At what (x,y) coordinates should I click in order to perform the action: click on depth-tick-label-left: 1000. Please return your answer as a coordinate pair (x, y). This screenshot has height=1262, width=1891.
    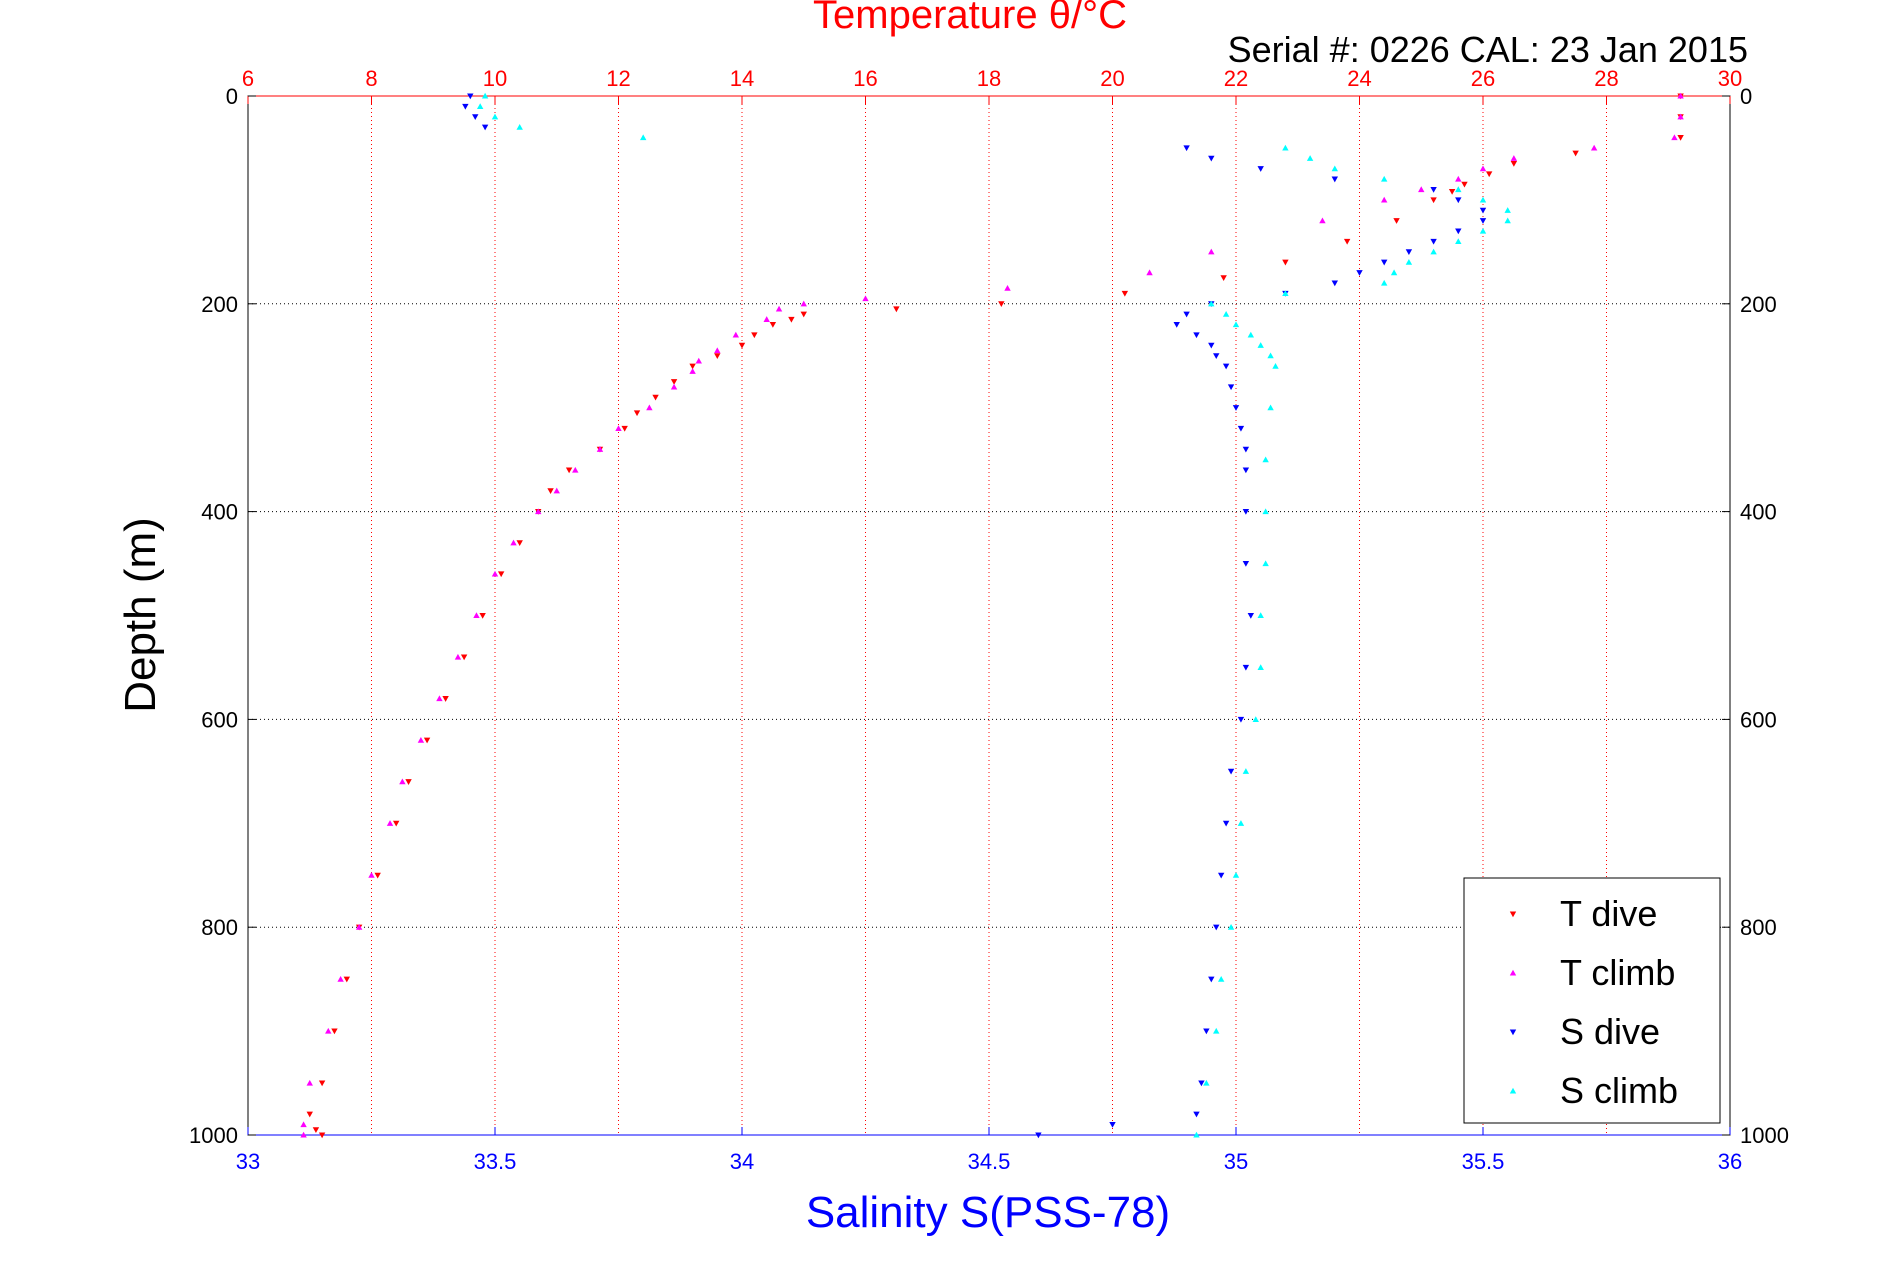
    Looking at the image, I should click on (213, 1135).